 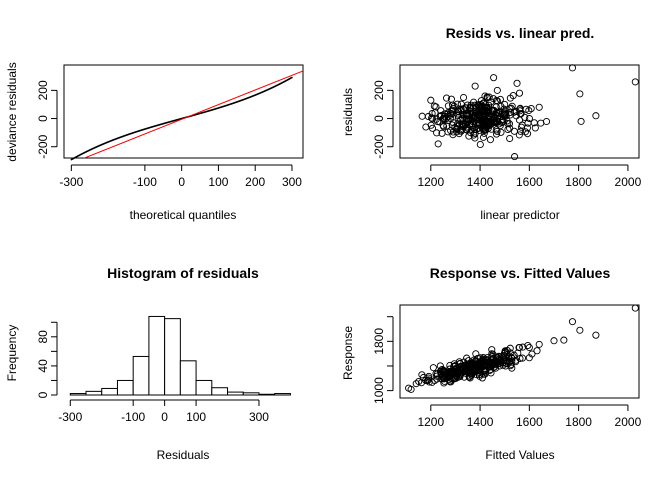 I want to click on resid-vs-lp-points, so click(x=528, y=112).